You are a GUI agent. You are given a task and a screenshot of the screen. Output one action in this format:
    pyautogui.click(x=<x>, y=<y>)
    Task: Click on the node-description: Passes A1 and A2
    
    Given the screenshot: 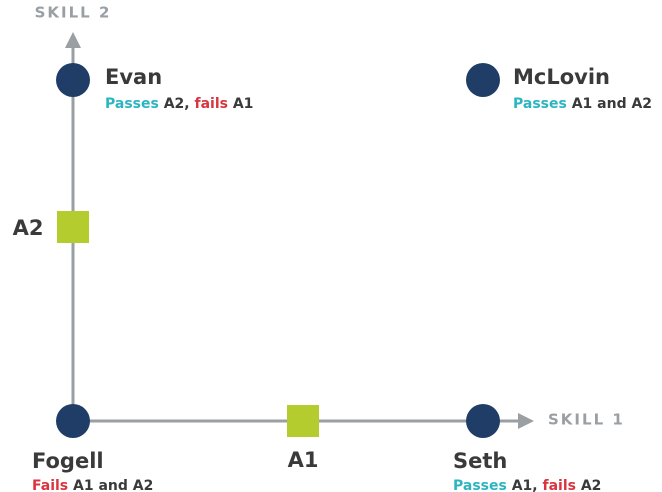 What is the action you would take?
    pyautogui.click(x=582, y=104)
    